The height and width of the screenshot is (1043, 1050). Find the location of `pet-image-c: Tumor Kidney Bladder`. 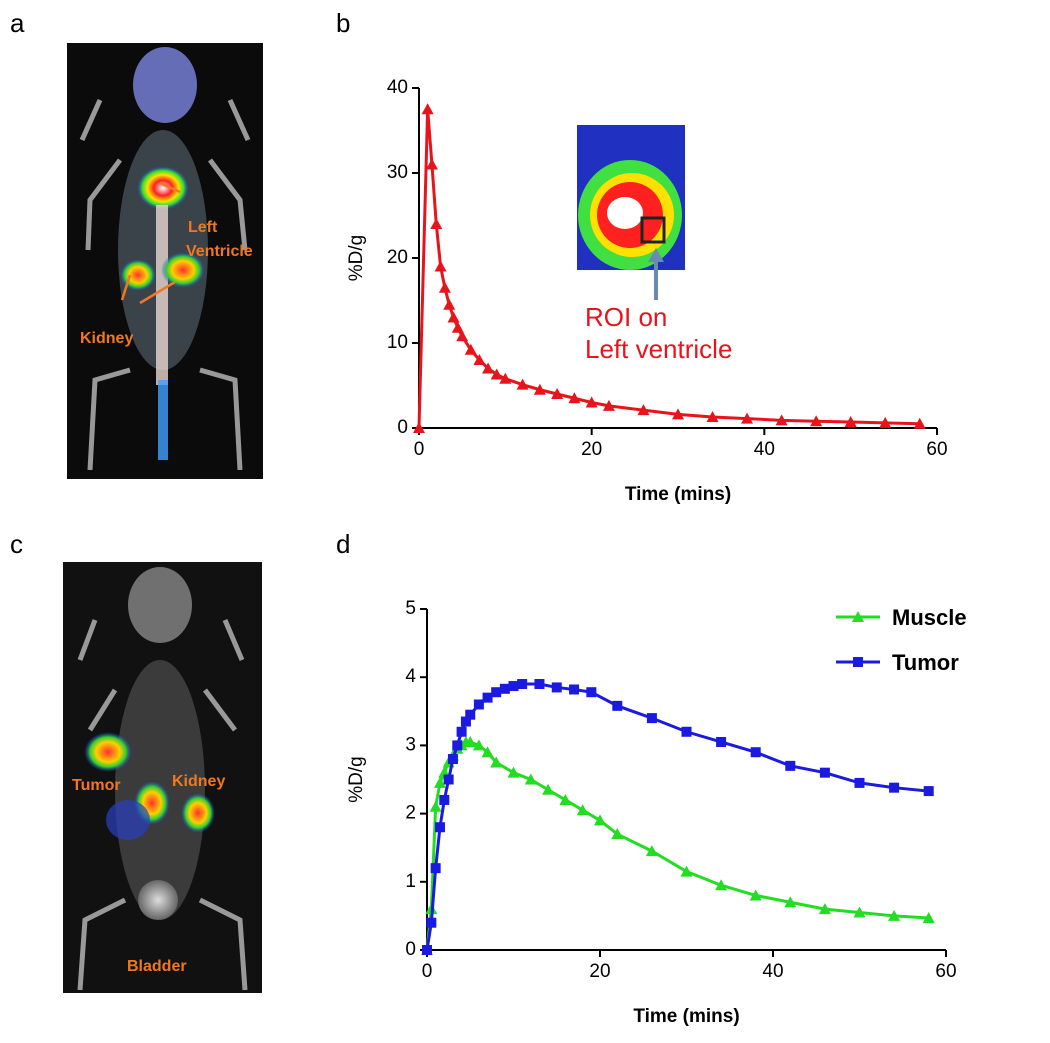

pet-image-c: Tumor Kidney Bladder is located at coordinates (162, 777).